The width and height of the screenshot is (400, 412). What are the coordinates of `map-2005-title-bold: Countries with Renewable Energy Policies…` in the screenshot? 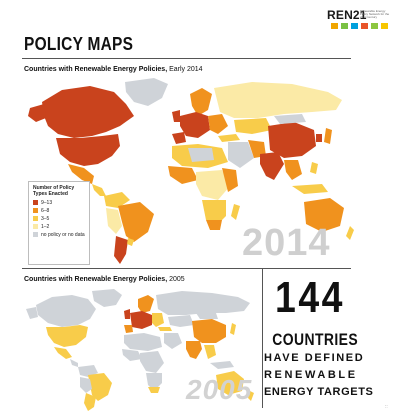 It's located at (96, 279).